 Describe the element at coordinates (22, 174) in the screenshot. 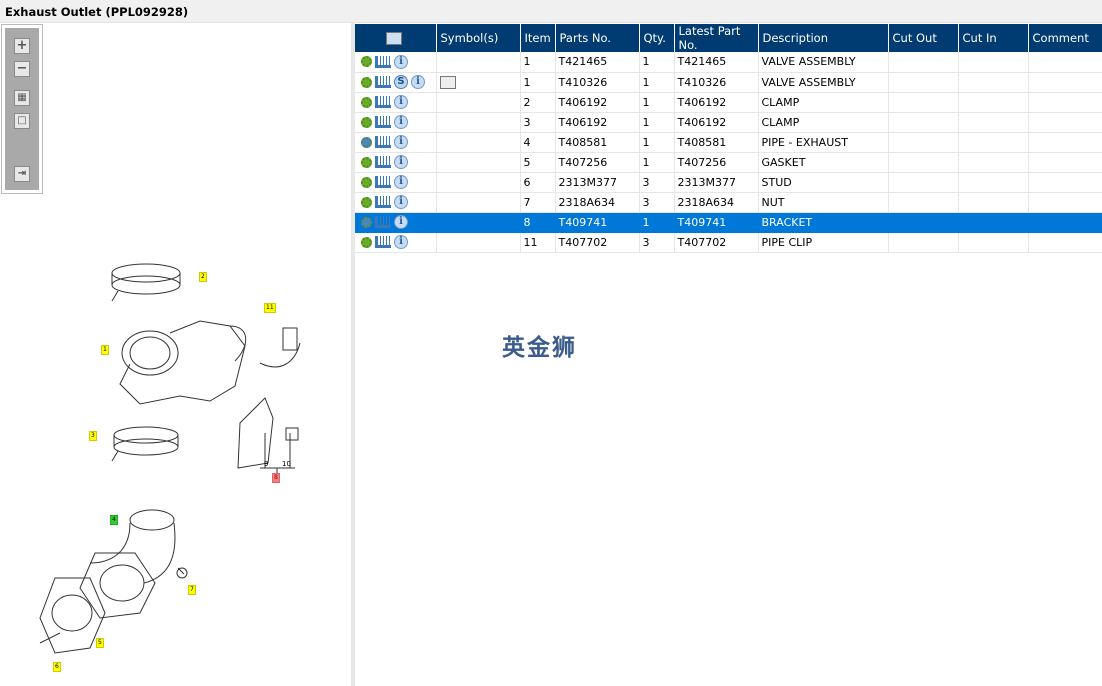

I see `toggle-panel-button: ⇥` at that location.